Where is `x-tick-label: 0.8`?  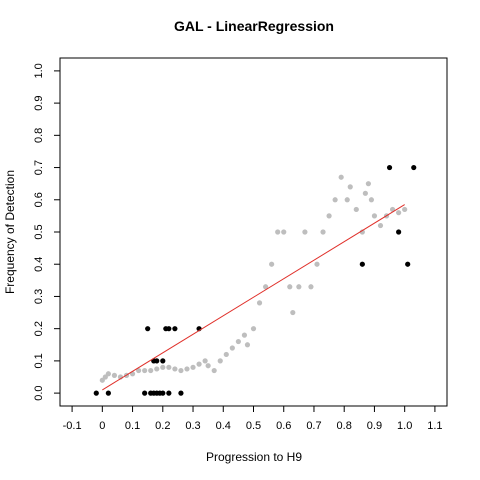
x-tick-label: 0.8 is located at coordinates (344, 426).